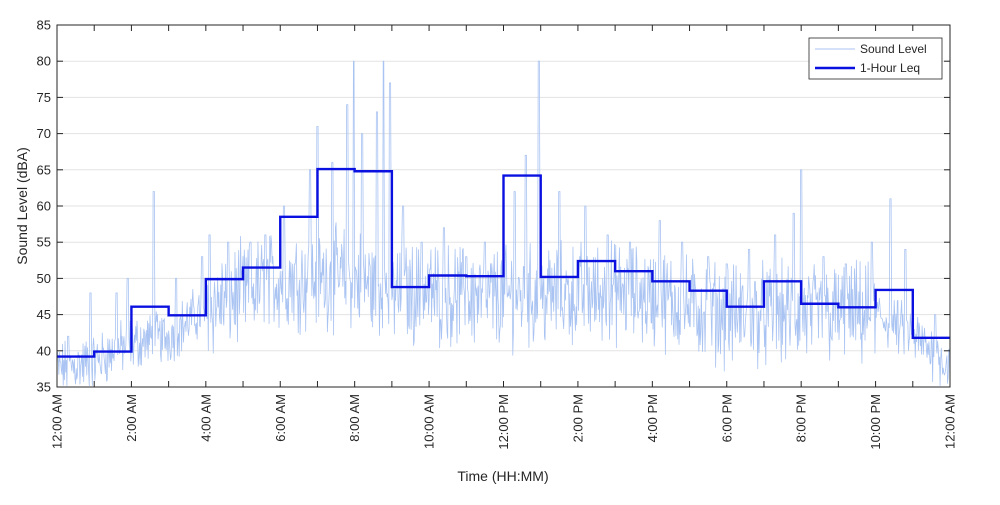 This screenshot has height=505, width=1000. What do you see at coordinates (44, 242) in the screenshot?
I see `y-tick-label-55: 55` at bounding box center [44, 242].